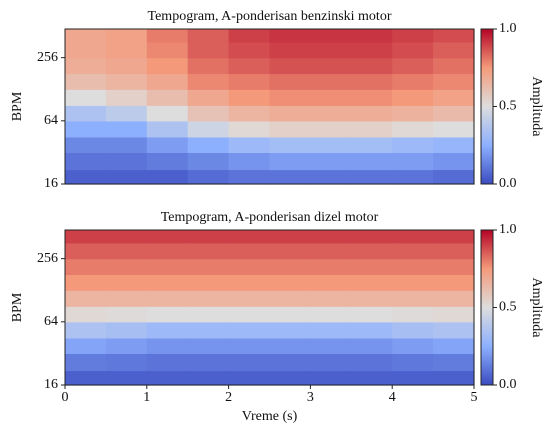 The height and width of the screenshot is (432, 549). What do you see at coordinates (270, 16) in the screenshot?
I see `chart-title: Tempogram, A-ponderisan benzinski motor` at bounding box center [270, 16].